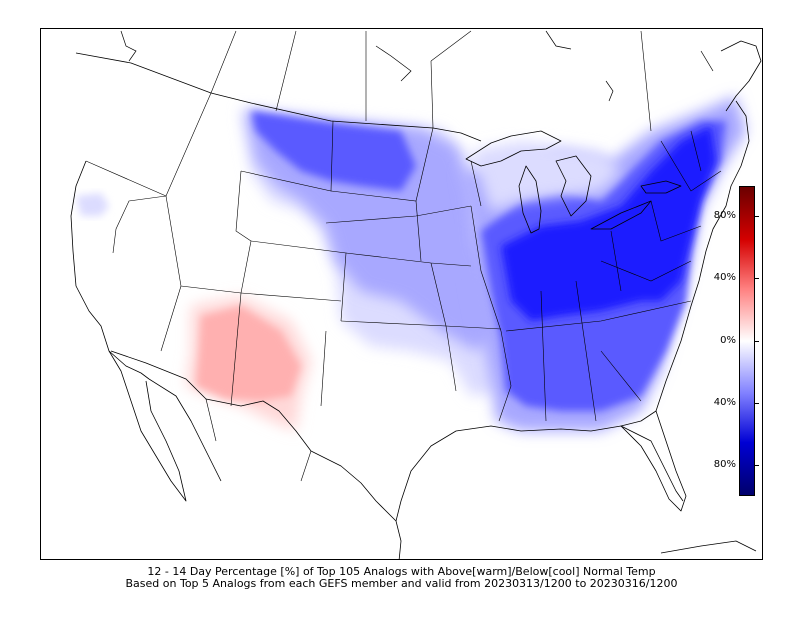 This screenshot has width=803, height=620. I want to click on lake-erie, so click(621, 215).